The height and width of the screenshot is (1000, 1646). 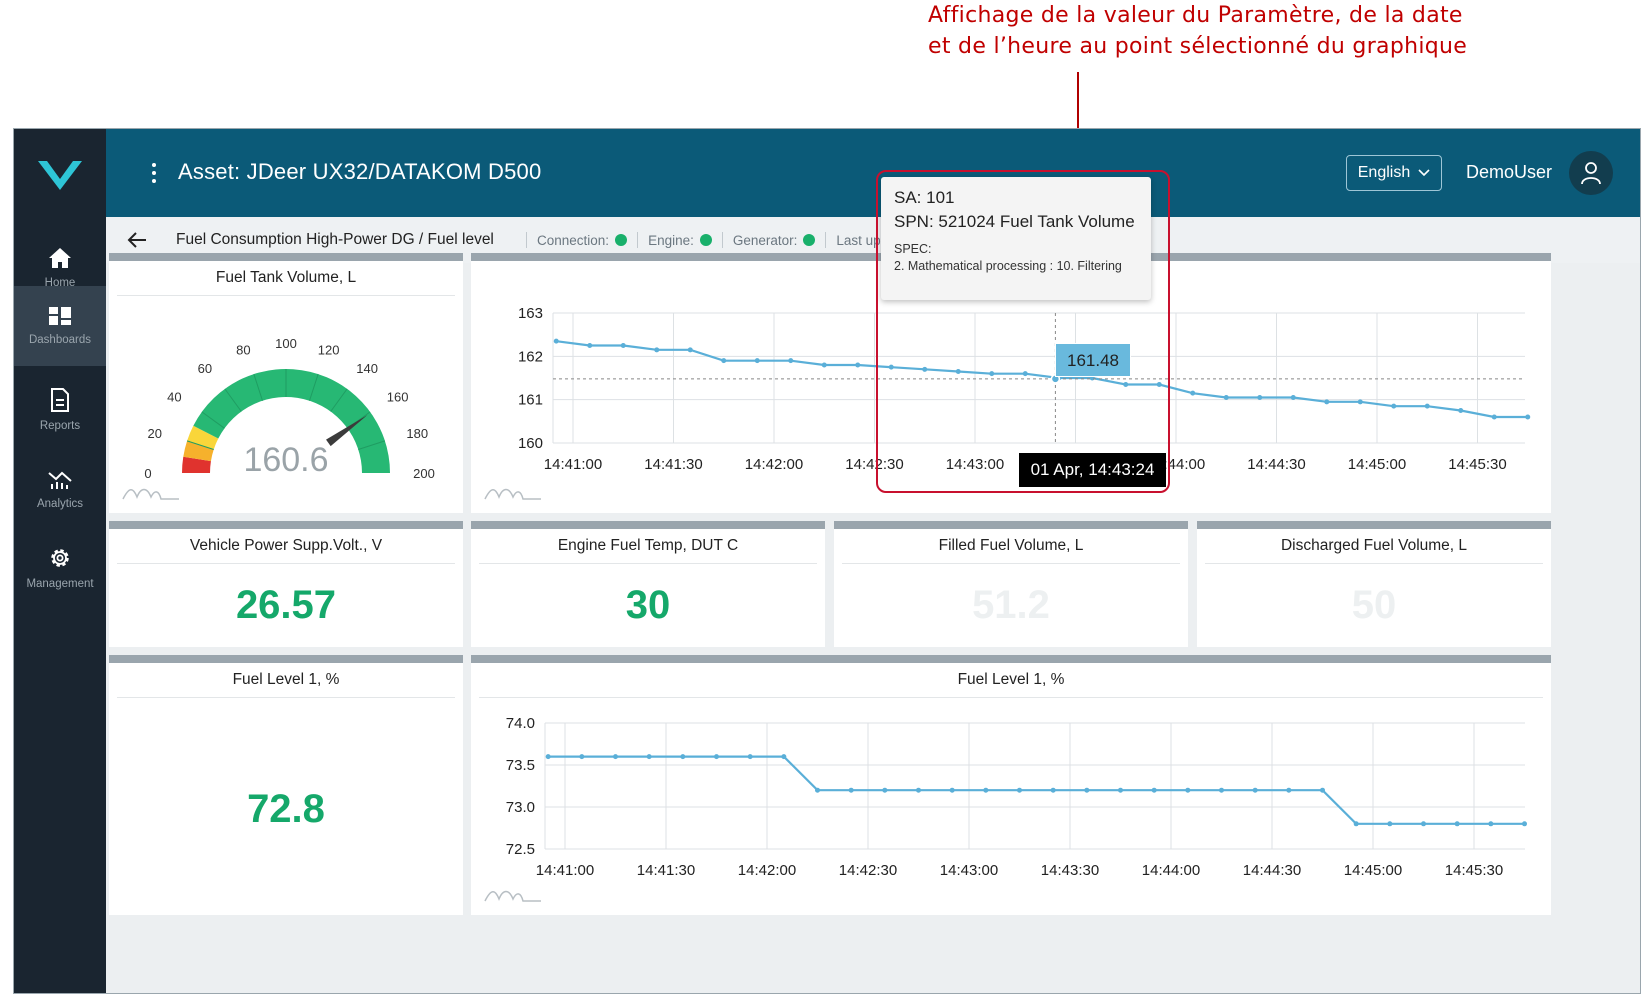 What do you see at coordinates (286, 278) in the screenshot?
I see `gauge-title: Fuel Tank Volume, L` at bounding box center [286, 278].